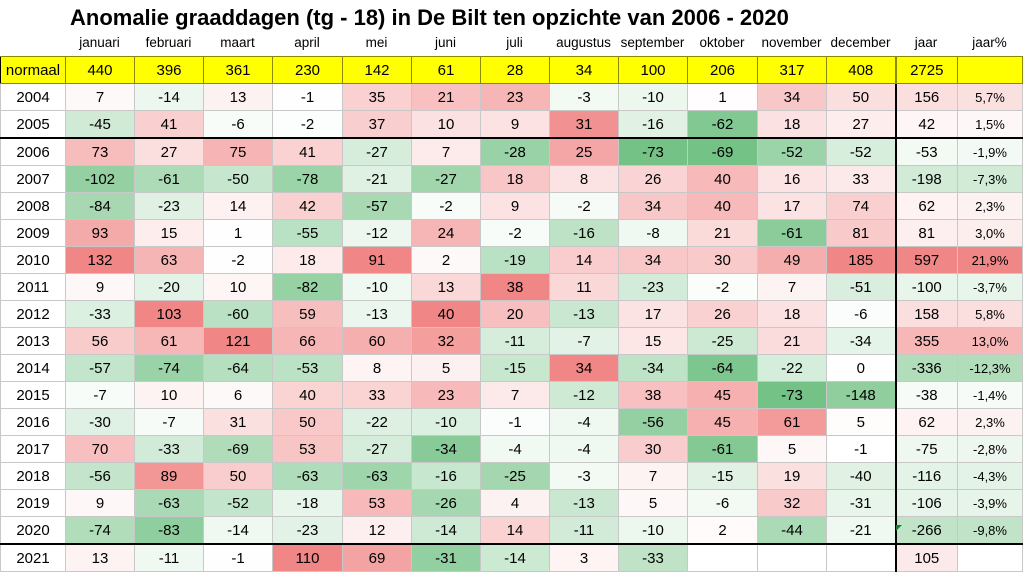 Image resolution: width=1024 pixels, height=572 pixels. What do you see at coordinates (33, 206) in the screenshot?
I see `row-year-label: 2008` at bounding box center [33, 206].